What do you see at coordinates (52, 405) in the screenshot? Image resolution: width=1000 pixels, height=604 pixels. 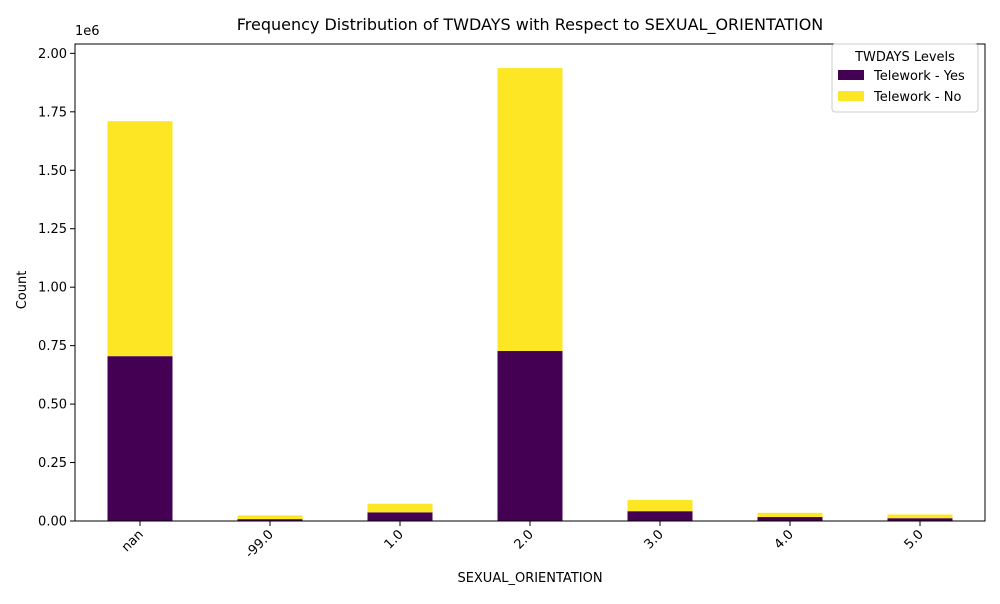 I see `y-tick-label: 0.50` at bounding box center [52, 405].